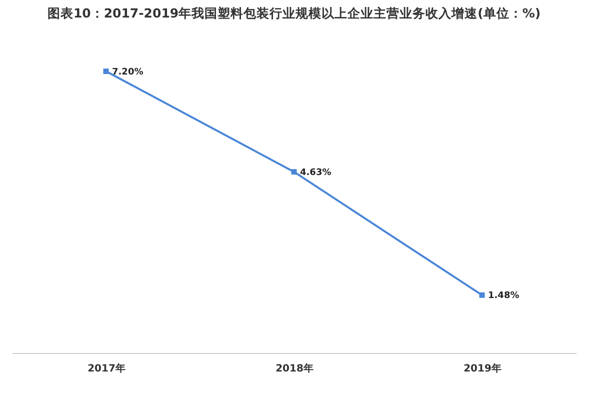 The image size is (600, 394). What do you see at coordinates (128, 72) in the screenshot?
I see `data-label: 7.20%` at bounding box center [128, 72].